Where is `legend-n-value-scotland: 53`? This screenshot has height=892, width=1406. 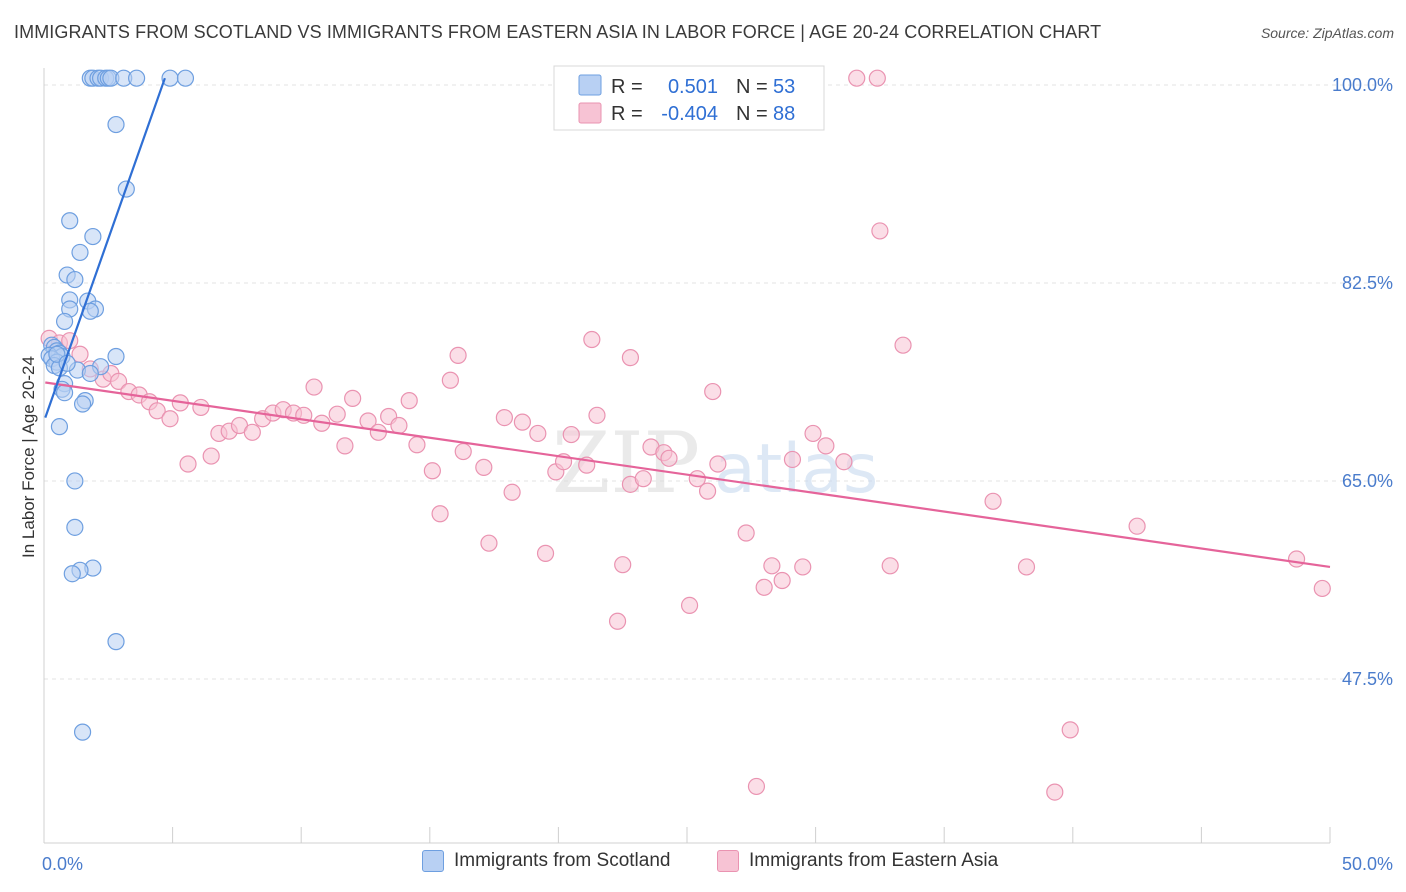
legend-n-value-scotland: 53 is located at coordinates (784, 87).